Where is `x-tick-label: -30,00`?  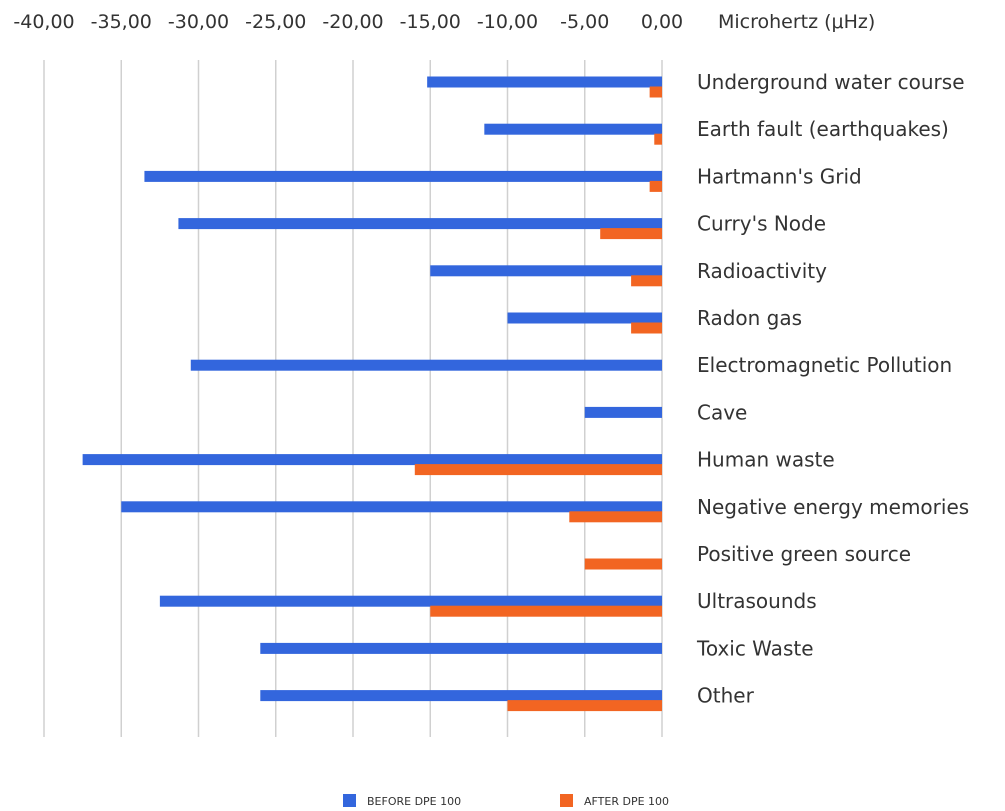 x-tick-label: -30,00 is located at coordinates (198, 22).